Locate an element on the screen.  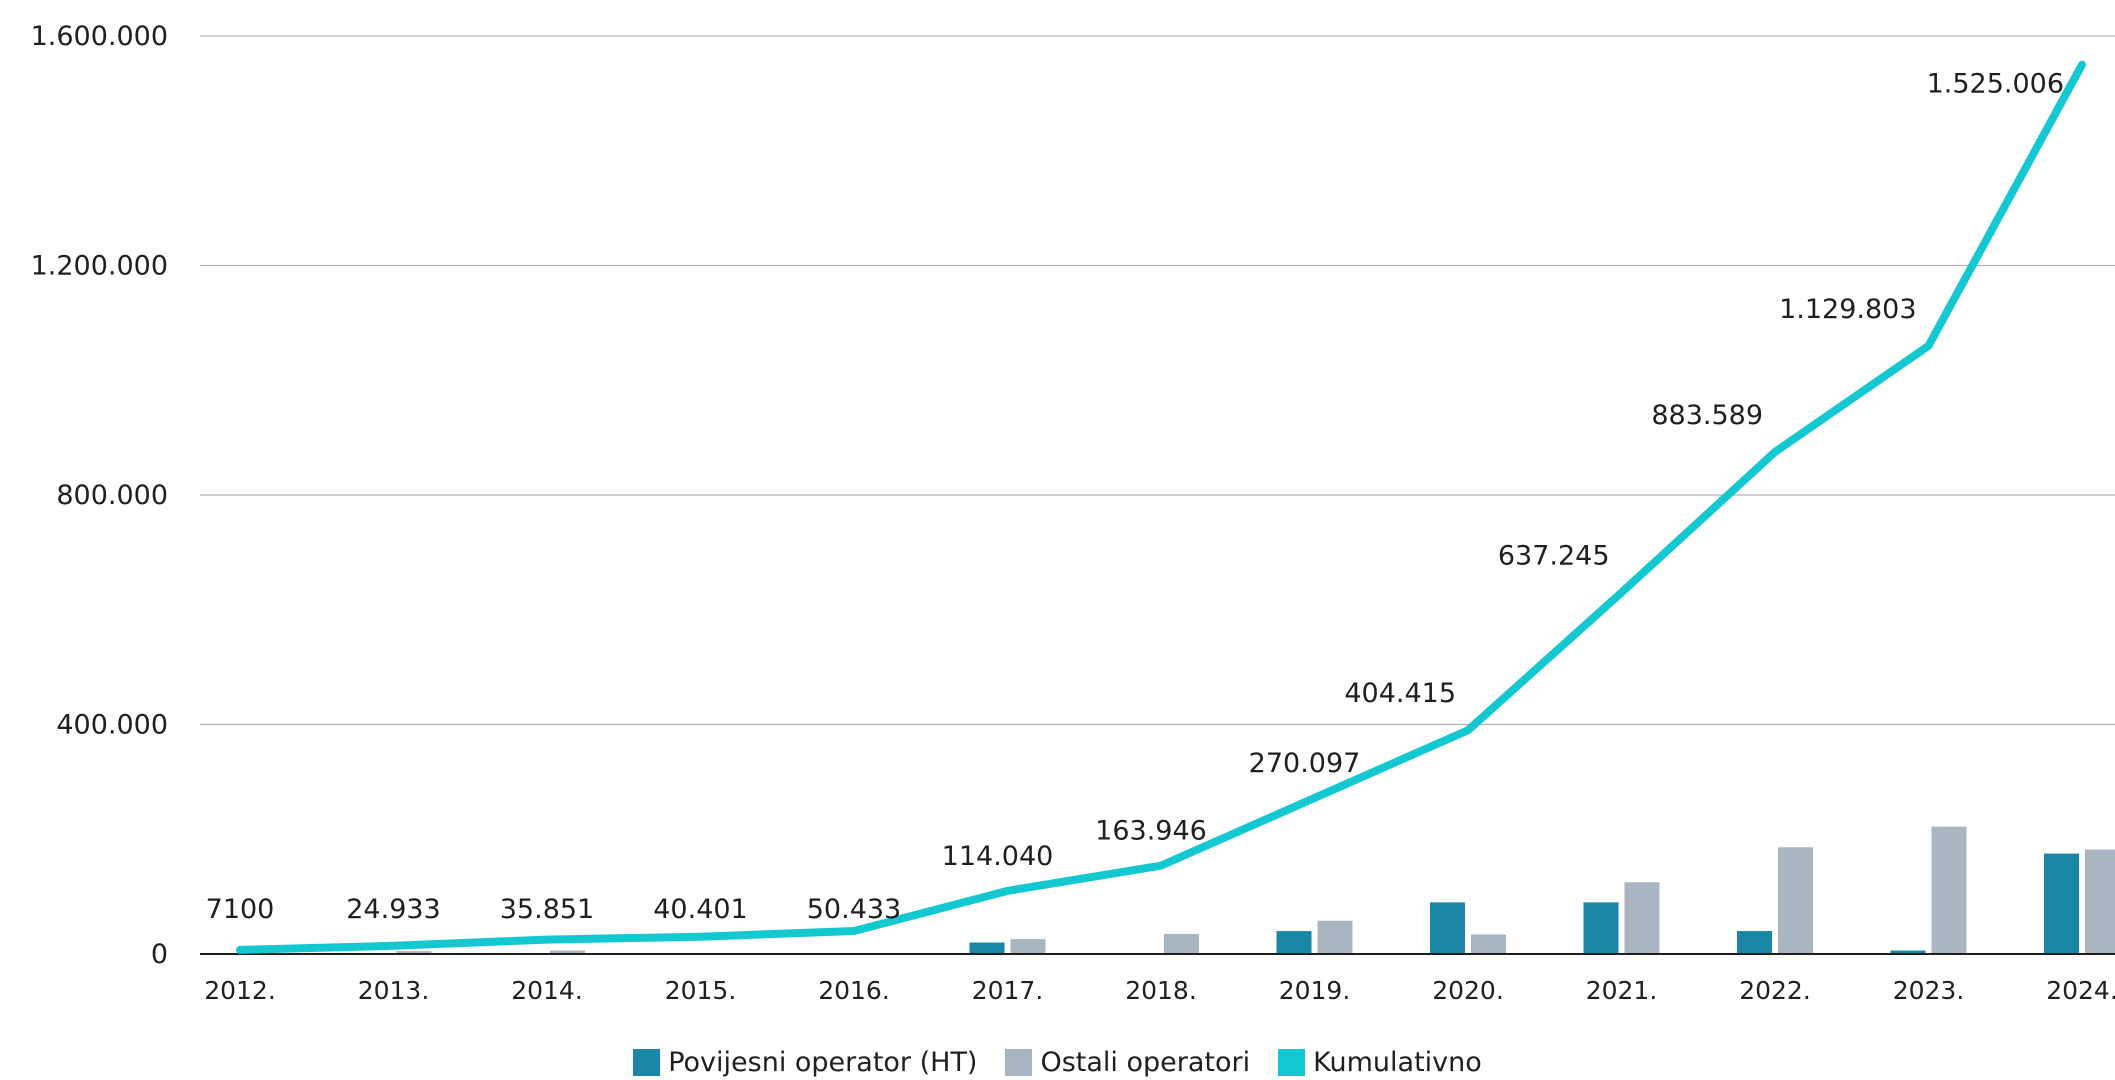
y-tick-label: 1.600.000 is located at coordinates (99, 36).